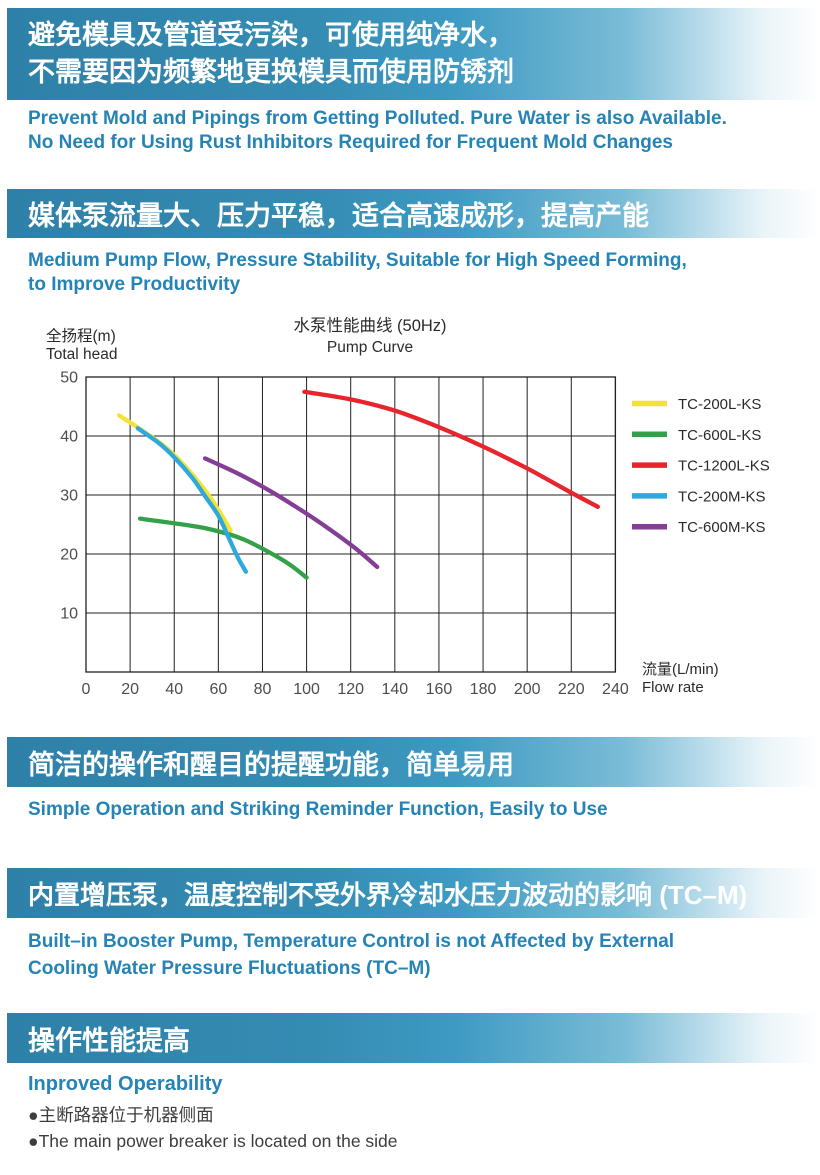  What do you see at coordinates (370, 337) in the screenshot?
I see `chart-title: 水泵性能曲线 (50Hz) Pump Curve` at bounding box center [370, 337].